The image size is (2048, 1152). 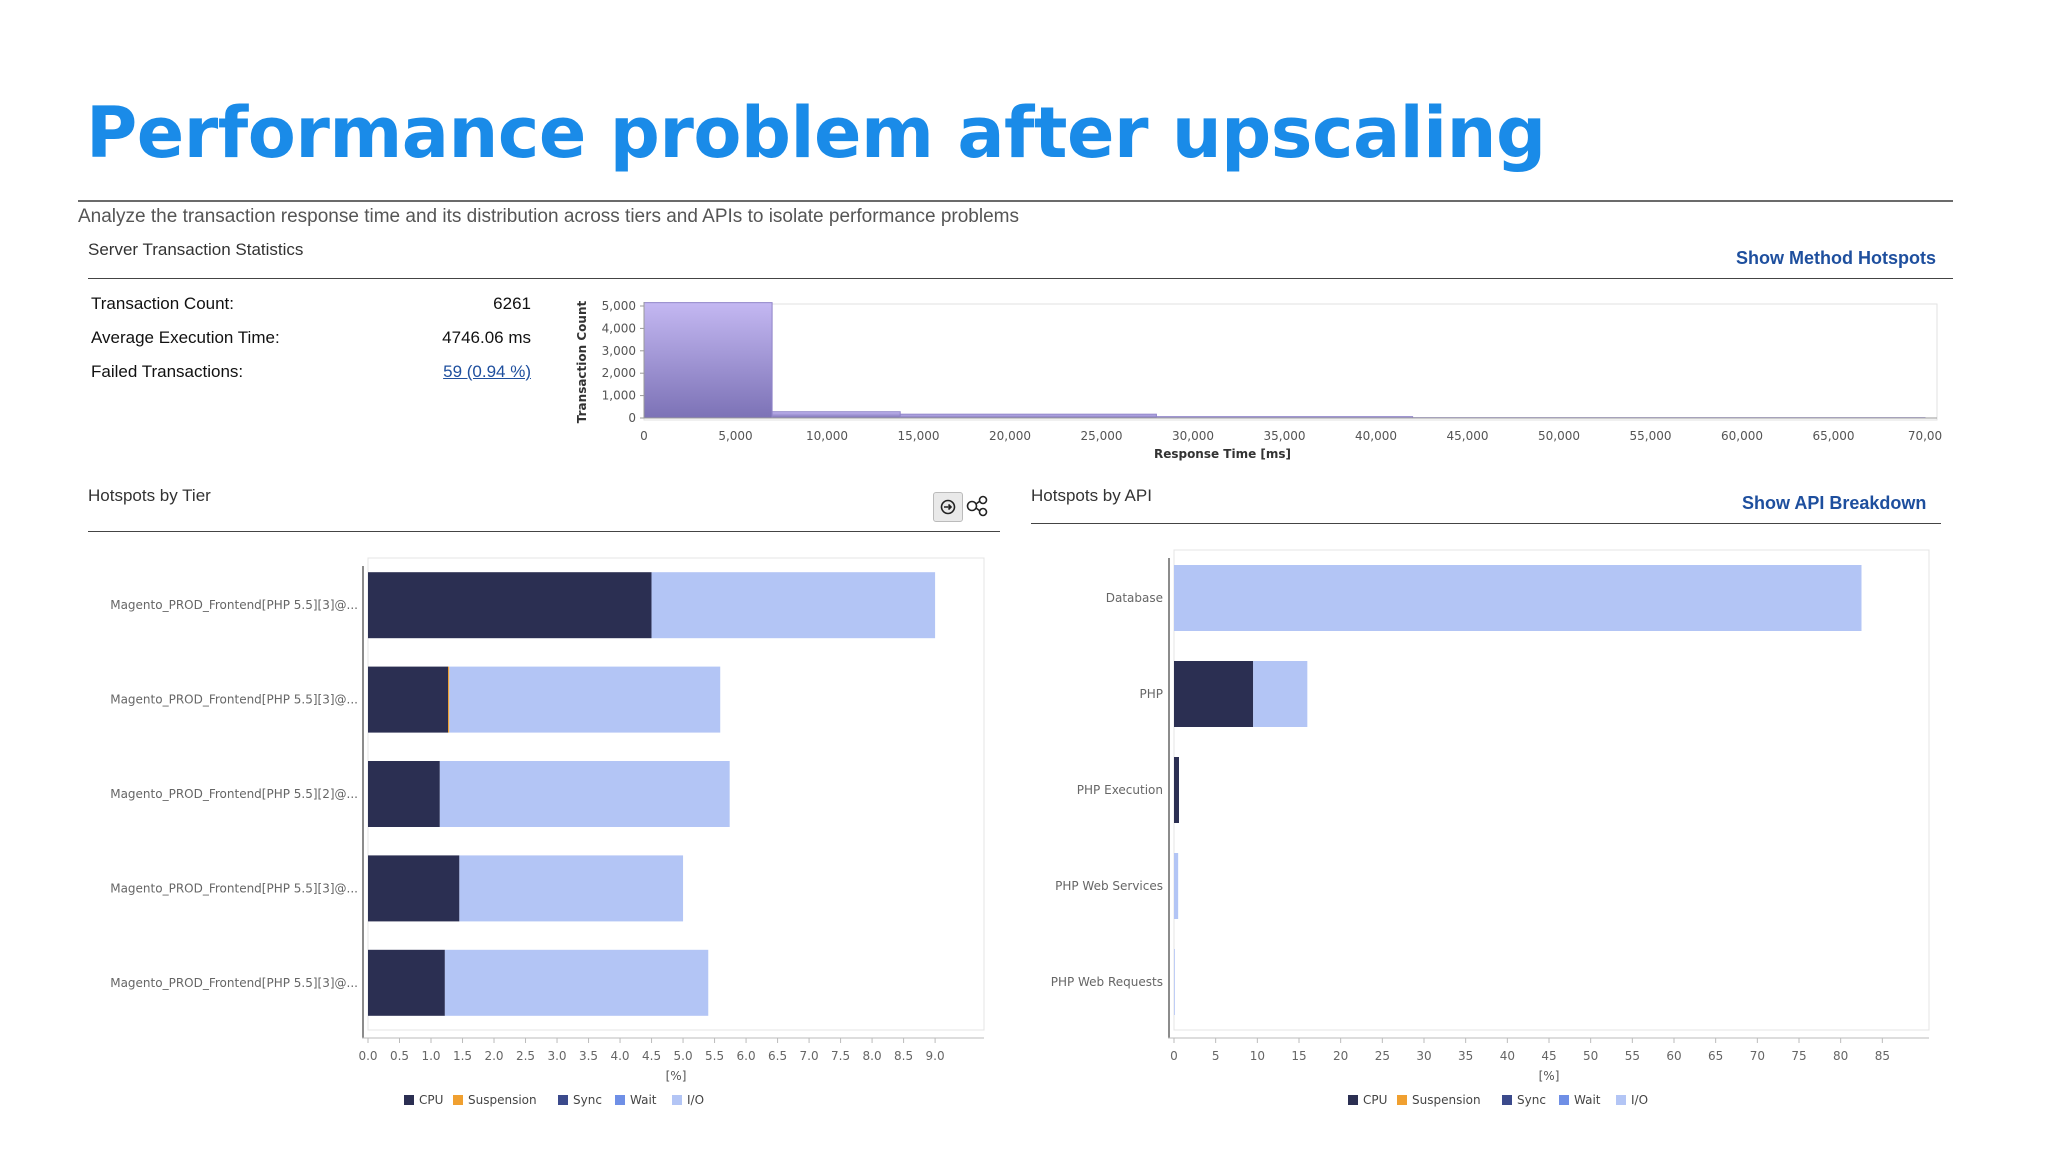 What do you see at coordinates (1486, 523) in the screenshot?
I see `hotspots-api-divider` at bounding box center [1486, 523].